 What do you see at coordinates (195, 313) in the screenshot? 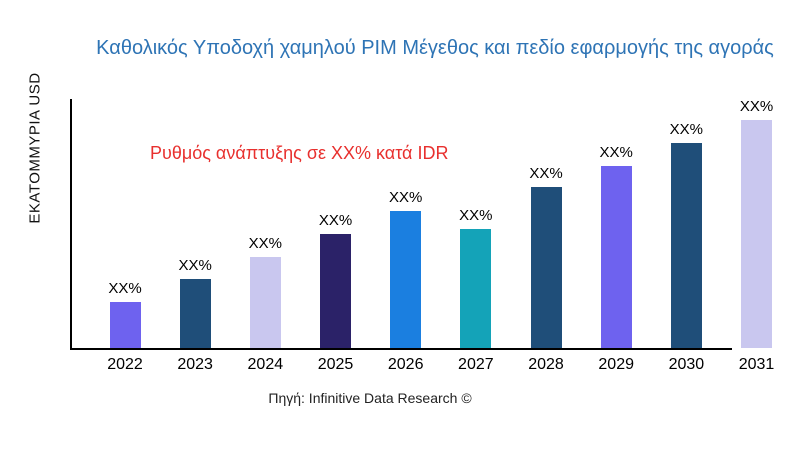
I see `bar-2023` at bounding box center [195, 313].